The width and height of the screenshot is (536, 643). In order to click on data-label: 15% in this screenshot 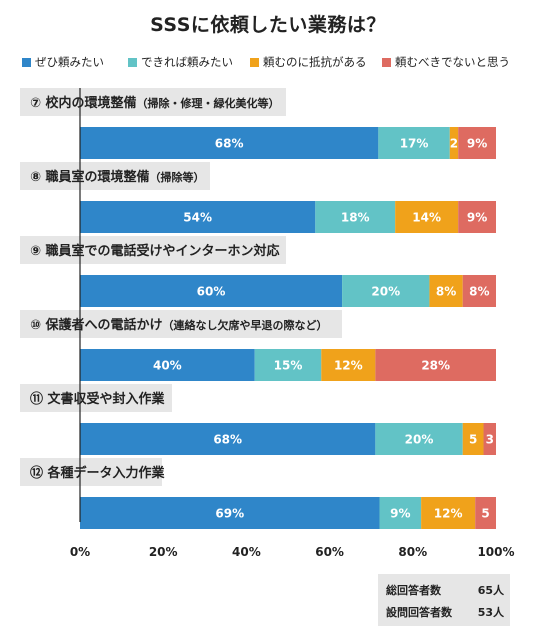, I will do `click(288, 366)`.